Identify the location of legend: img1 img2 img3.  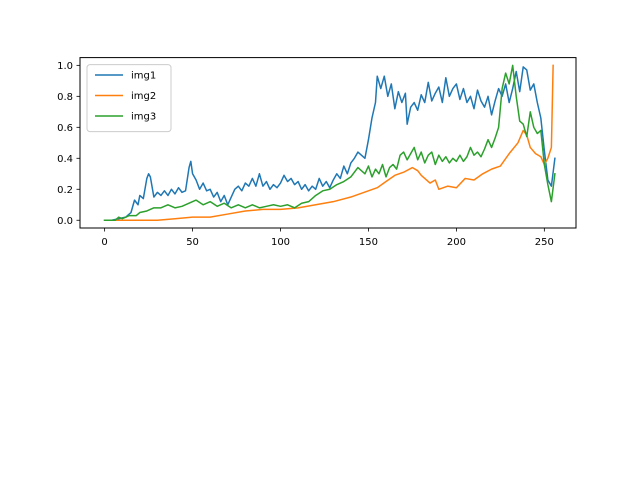
(129, 98).